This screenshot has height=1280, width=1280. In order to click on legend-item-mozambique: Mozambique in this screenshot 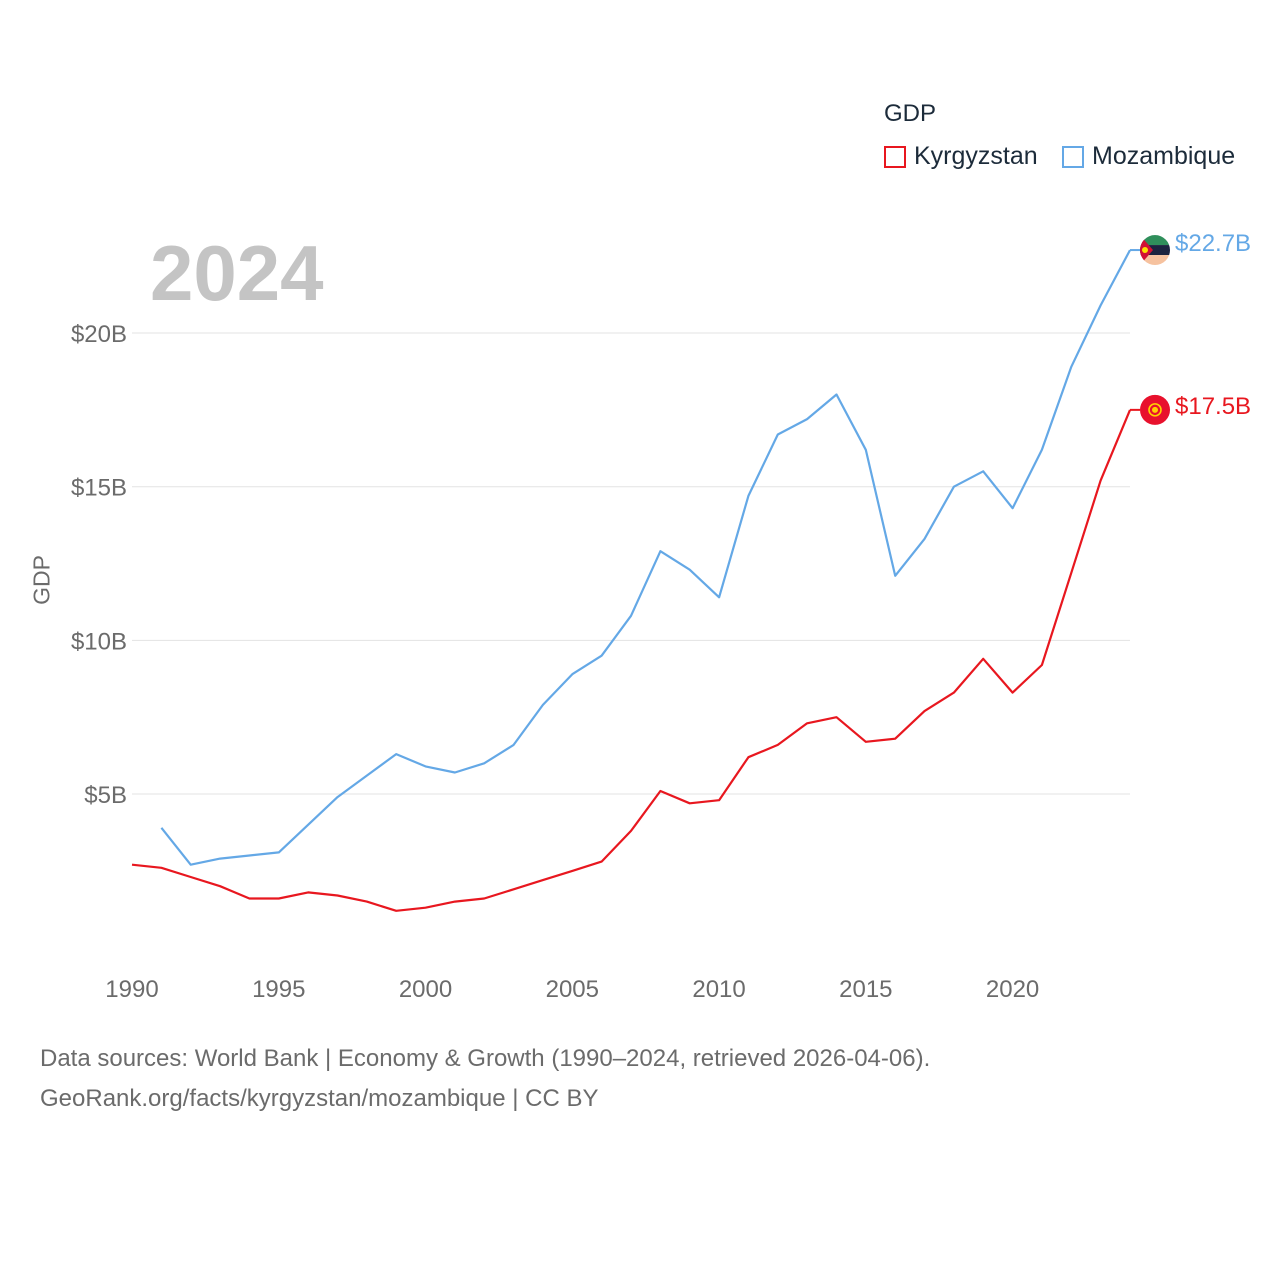, I will do `click(1148, 156)`.